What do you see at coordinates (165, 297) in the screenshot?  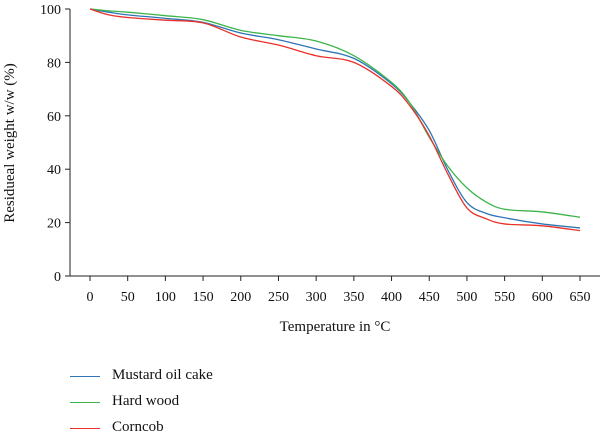 I see `x-tick-label: 100` at bounding box center [165, 297].